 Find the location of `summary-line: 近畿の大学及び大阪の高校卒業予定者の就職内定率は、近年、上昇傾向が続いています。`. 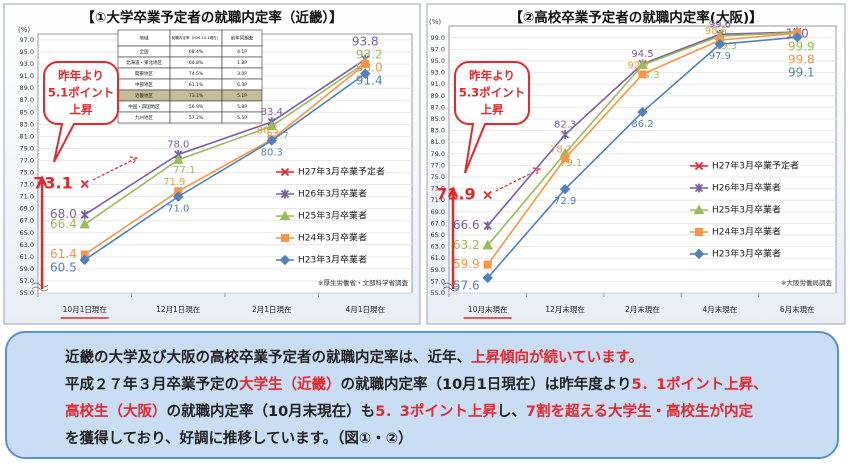

summary-line: 近畿の大学及び大阪の高校卒業予定者の就職内定率は、近年、上昇傾向が続いています。 is located at coordinates (451, 358).